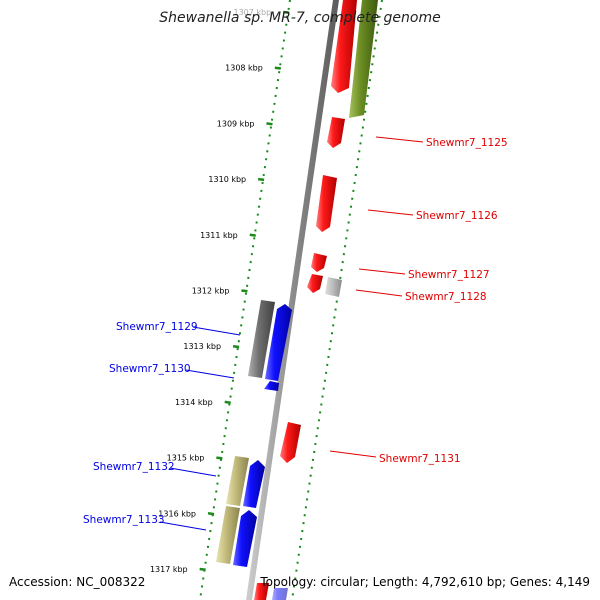  I want to click on tick-label: 1307 kbp, so click(252, 12).